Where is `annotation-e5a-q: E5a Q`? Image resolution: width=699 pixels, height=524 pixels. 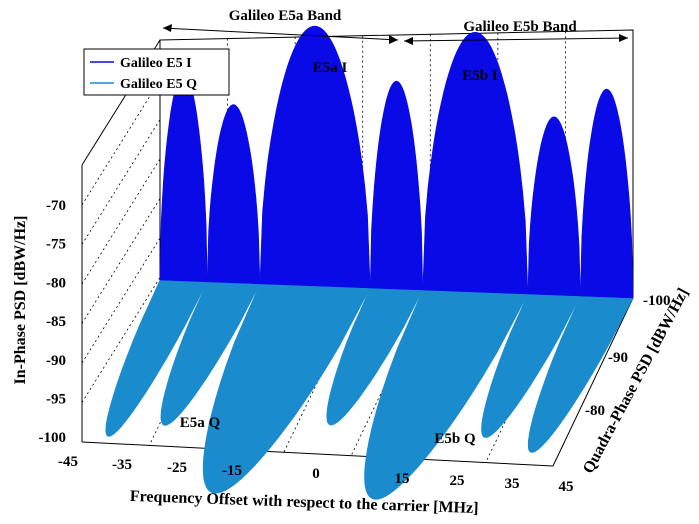
annotation-e5a-q: E5a Q is located at coordinates (200, 423).